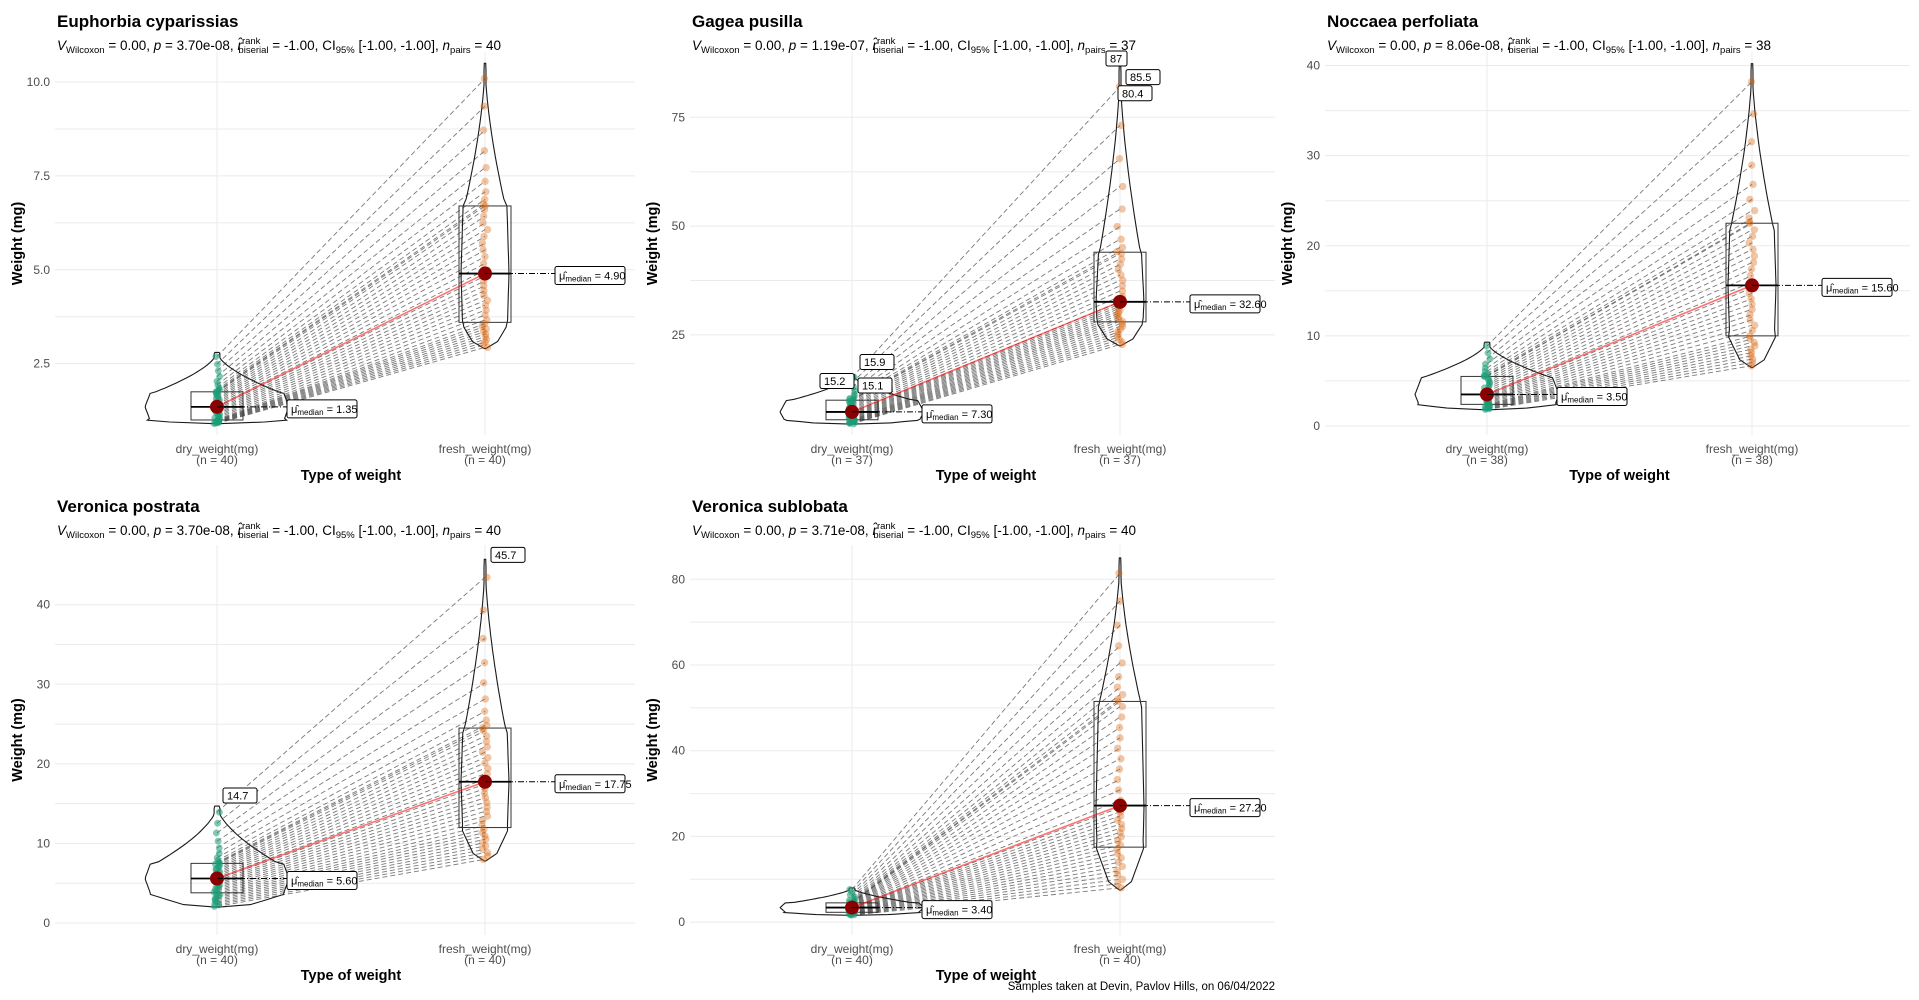 The image size is (1919, 1000). I want to click on panel-title: Veronica sublobata, so click(770, 506).